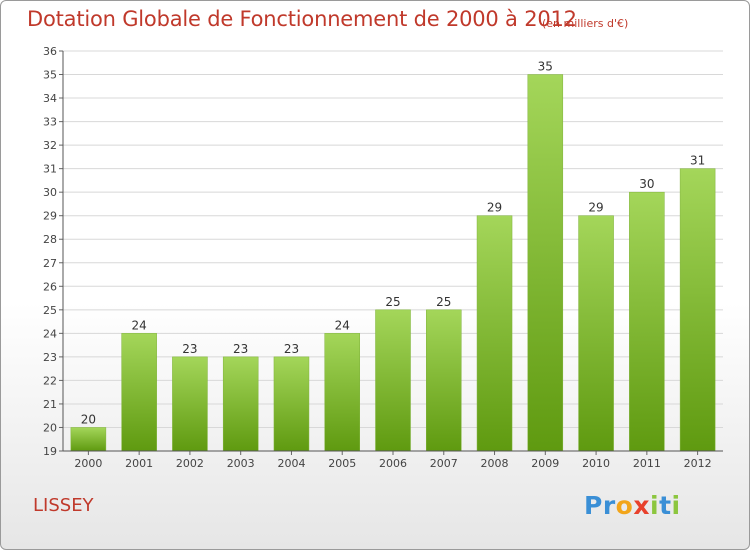 The height and width of the screenshot is (550, 750). What do you see at coordinates (139, 463) in the screenshot?
I see `x-tick-label: 2001` at bounding box center [139, 463].